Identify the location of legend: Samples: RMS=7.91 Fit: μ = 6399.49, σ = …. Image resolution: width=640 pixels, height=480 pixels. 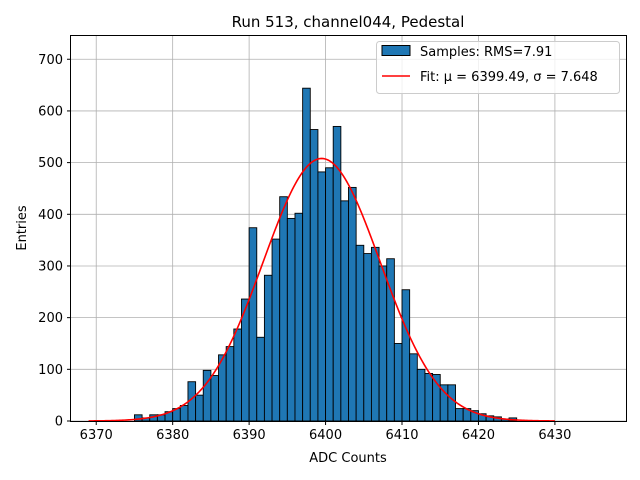
(498, 67).